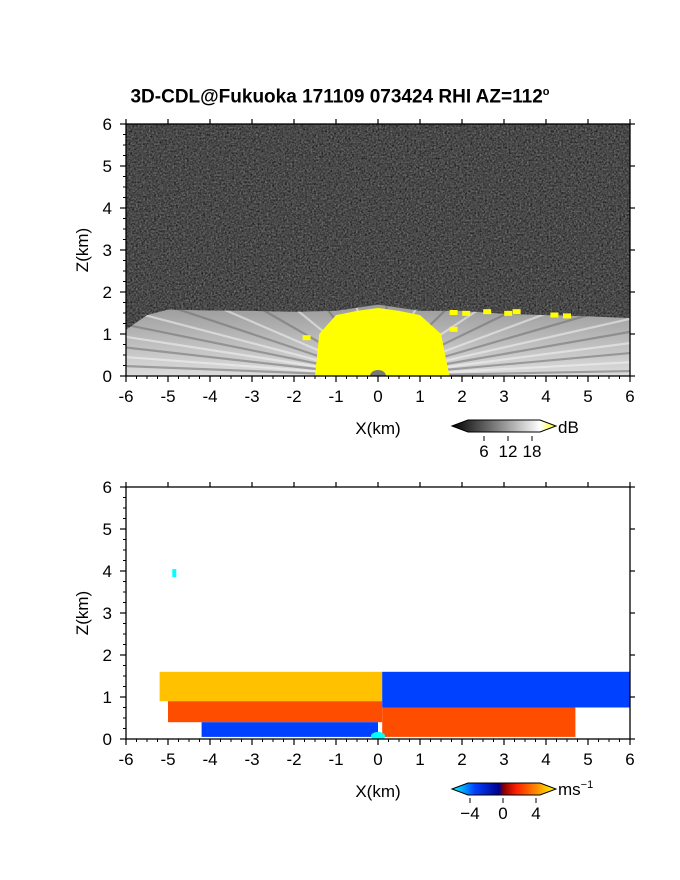  I want to click on velocity-layers, so click(394, 704).